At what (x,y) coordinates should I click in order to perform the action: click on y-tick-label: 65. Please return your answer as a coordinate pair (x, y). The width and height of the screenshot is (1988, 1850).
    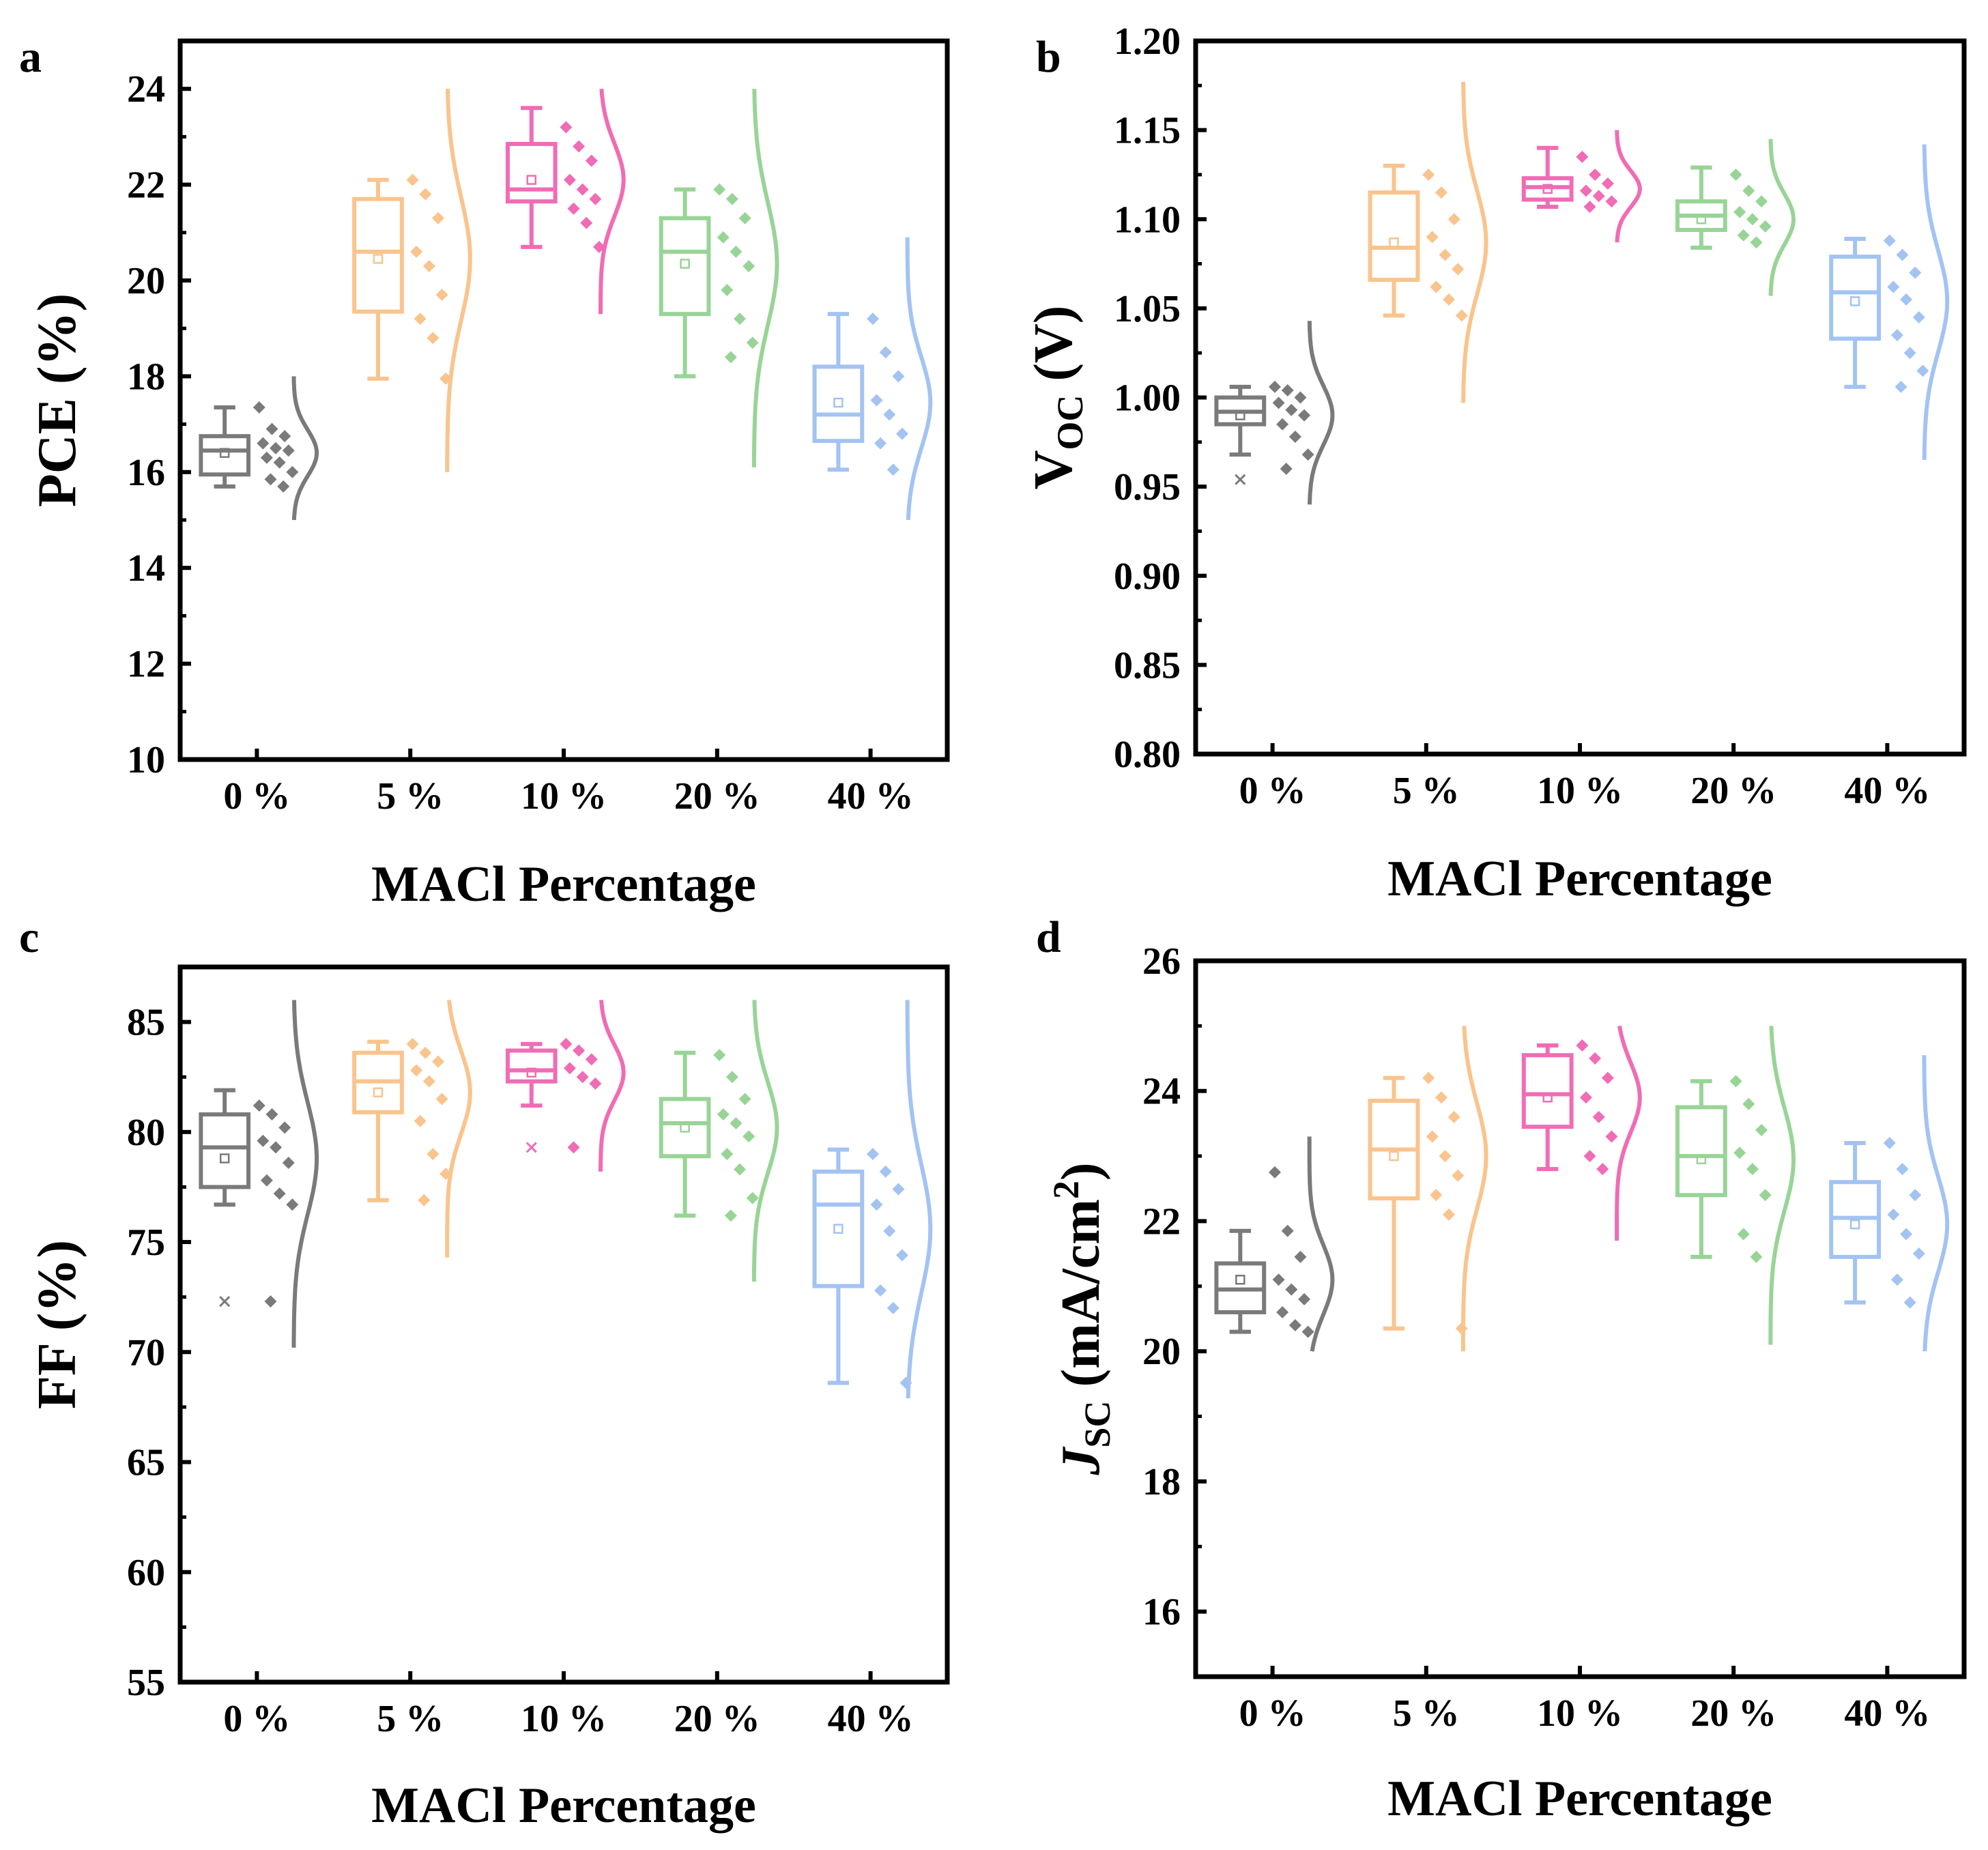
    Looking at the image, I should click on (146, 1463).